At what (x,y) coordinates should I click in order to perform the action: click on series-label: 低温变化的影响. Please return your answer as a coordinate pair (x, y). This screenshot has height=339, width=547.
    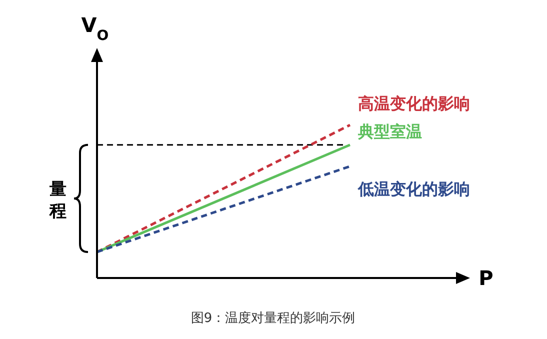
    Looking at the image, I should click on (413, 188).